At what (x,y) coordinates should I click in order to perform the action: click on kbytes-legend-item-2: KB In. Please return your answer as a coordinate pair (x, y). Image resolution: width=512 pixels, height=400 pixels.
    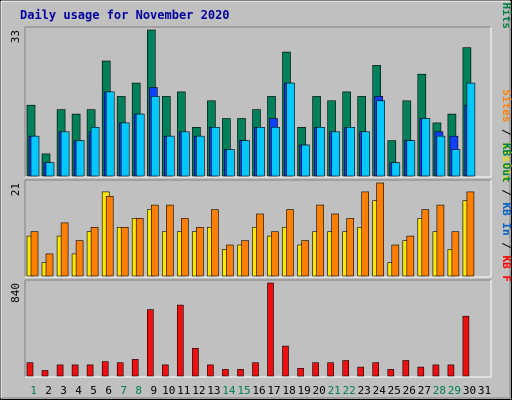
    Looking at the image, I should click on (506, 219).